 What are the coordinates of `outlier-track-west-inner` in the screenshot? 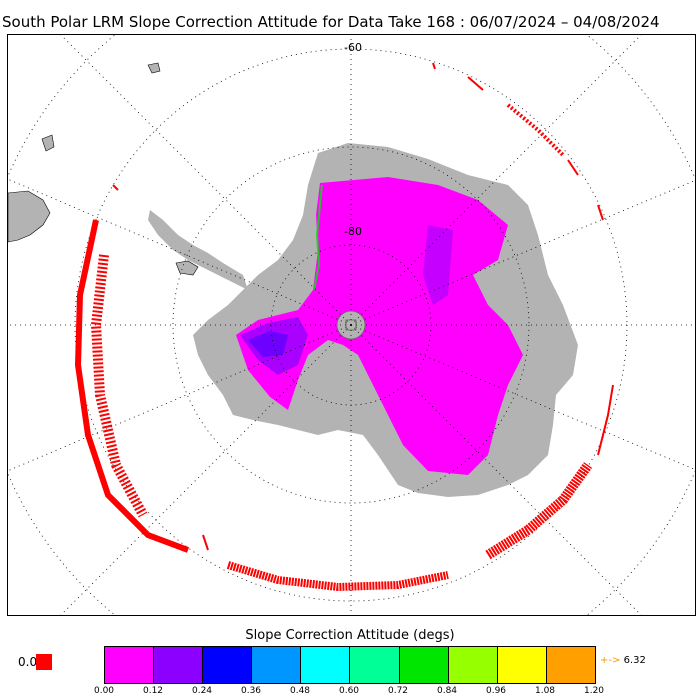 It's located at (119, 386).